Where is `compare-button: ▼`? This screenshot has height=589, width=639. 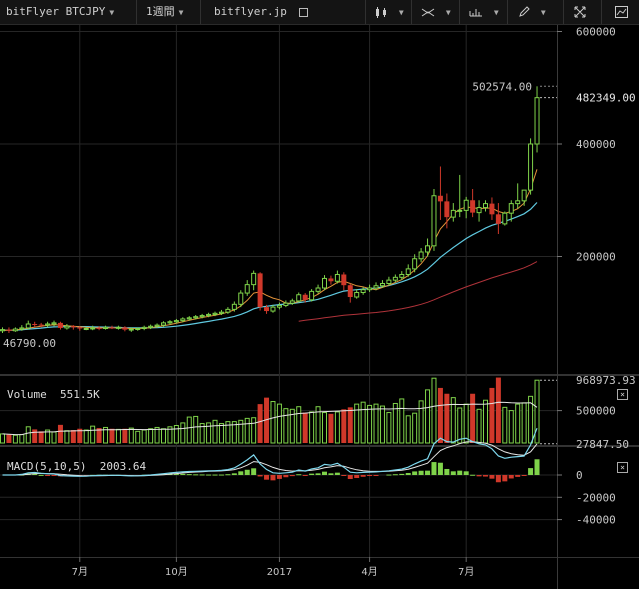 compare-button: ▼ is located at coordinates (483, 12).